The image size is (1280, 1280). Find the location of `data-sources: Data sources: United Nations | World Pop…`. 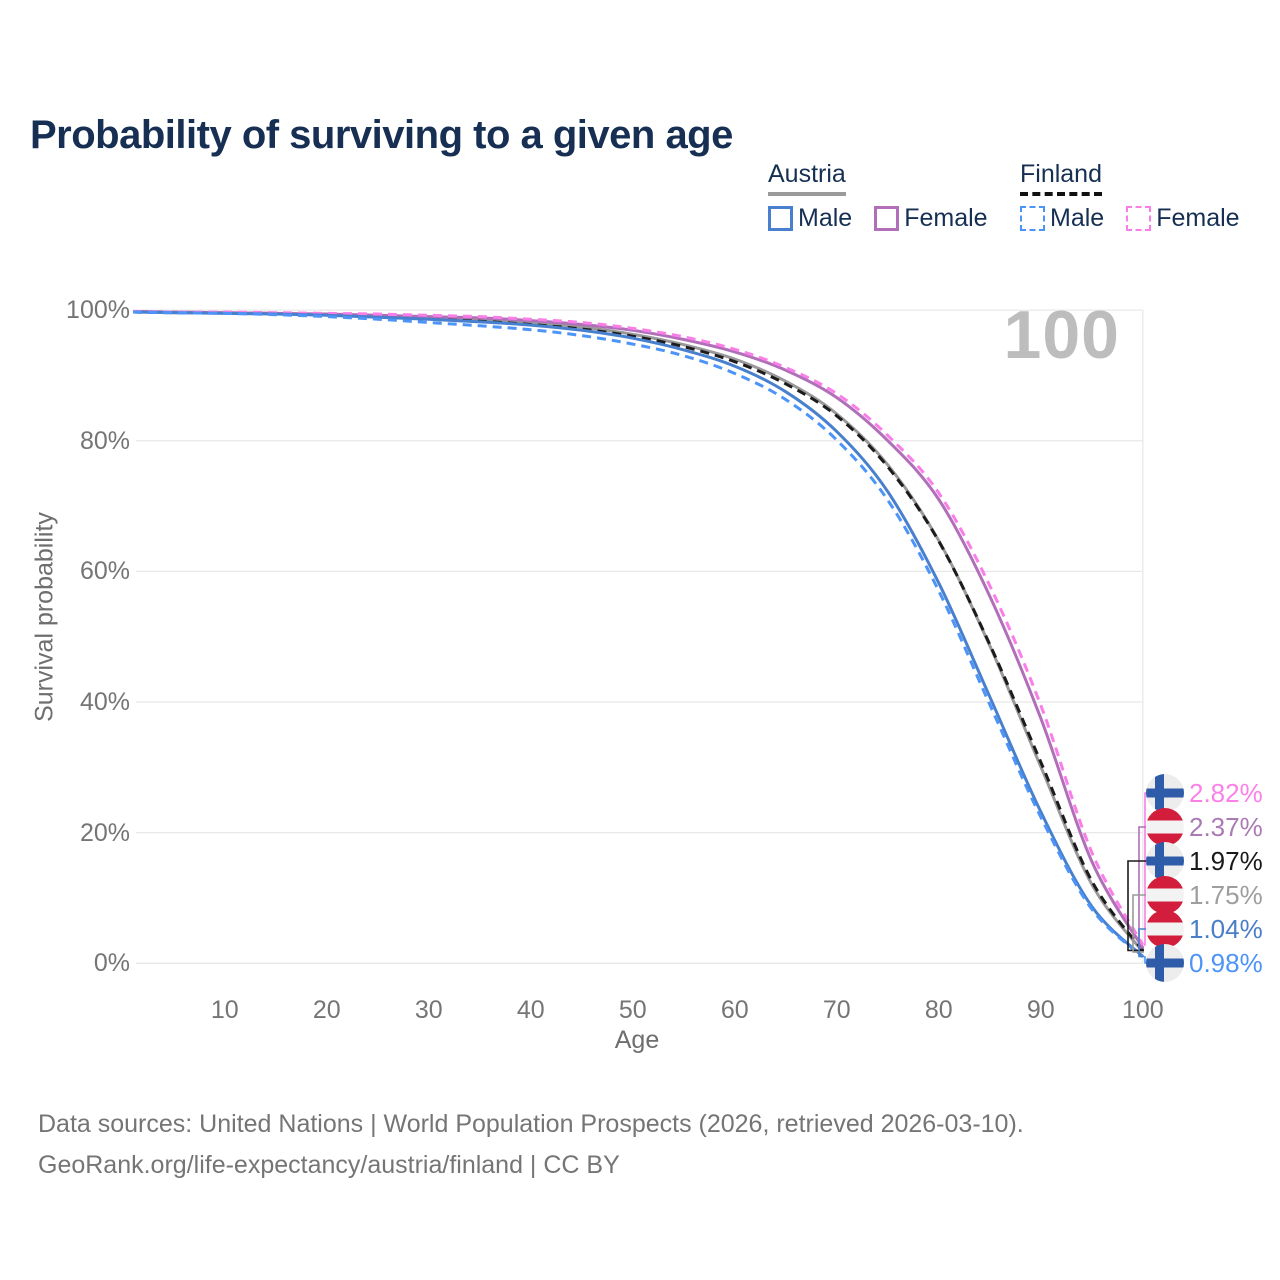

data-sources: Data sources: United Nations | World Pop… is located at coordinates (531, 1145).